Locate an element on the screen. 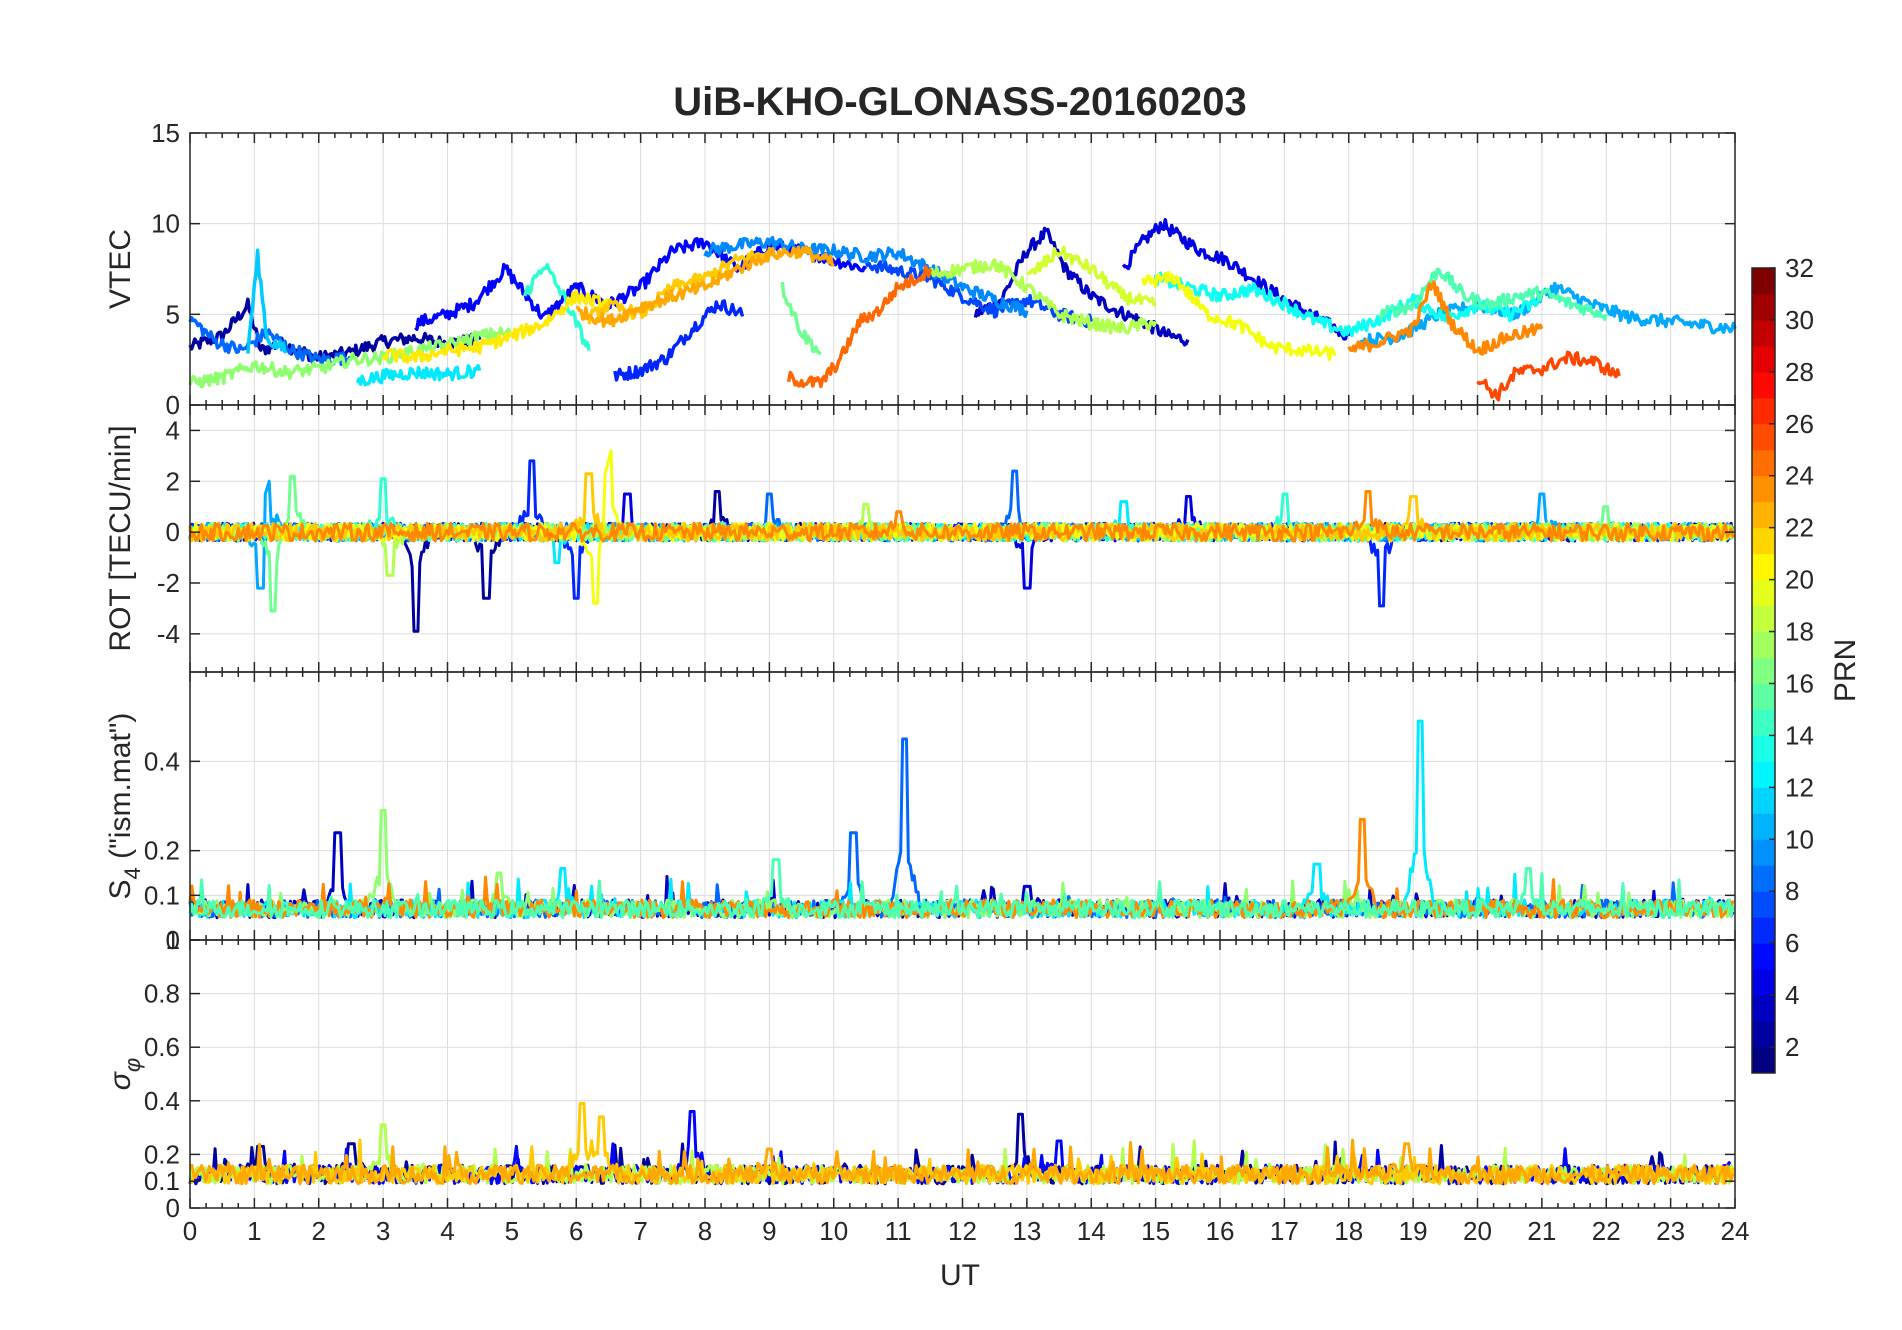 The height and width of the screenshot is (1330, 1902). y-tick-label: -4 is located at coordinates (168, 634).